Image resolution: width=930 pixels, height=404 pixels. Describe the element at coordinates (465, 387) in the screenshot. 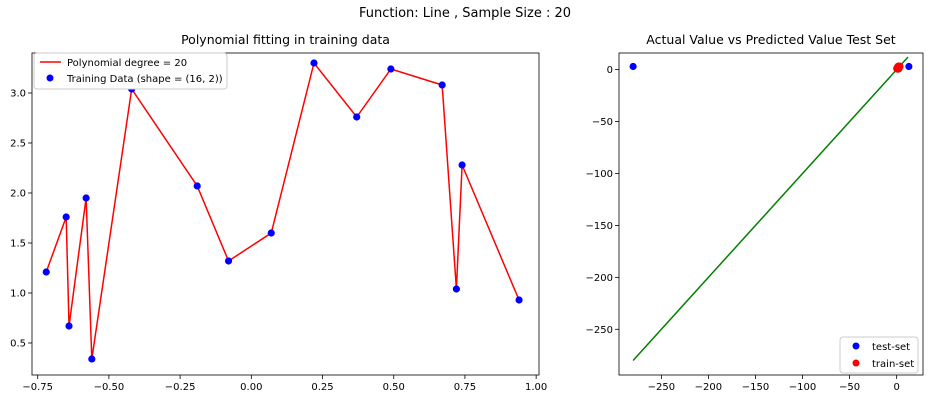

I see `x-tick-label: 0.75` at that location.